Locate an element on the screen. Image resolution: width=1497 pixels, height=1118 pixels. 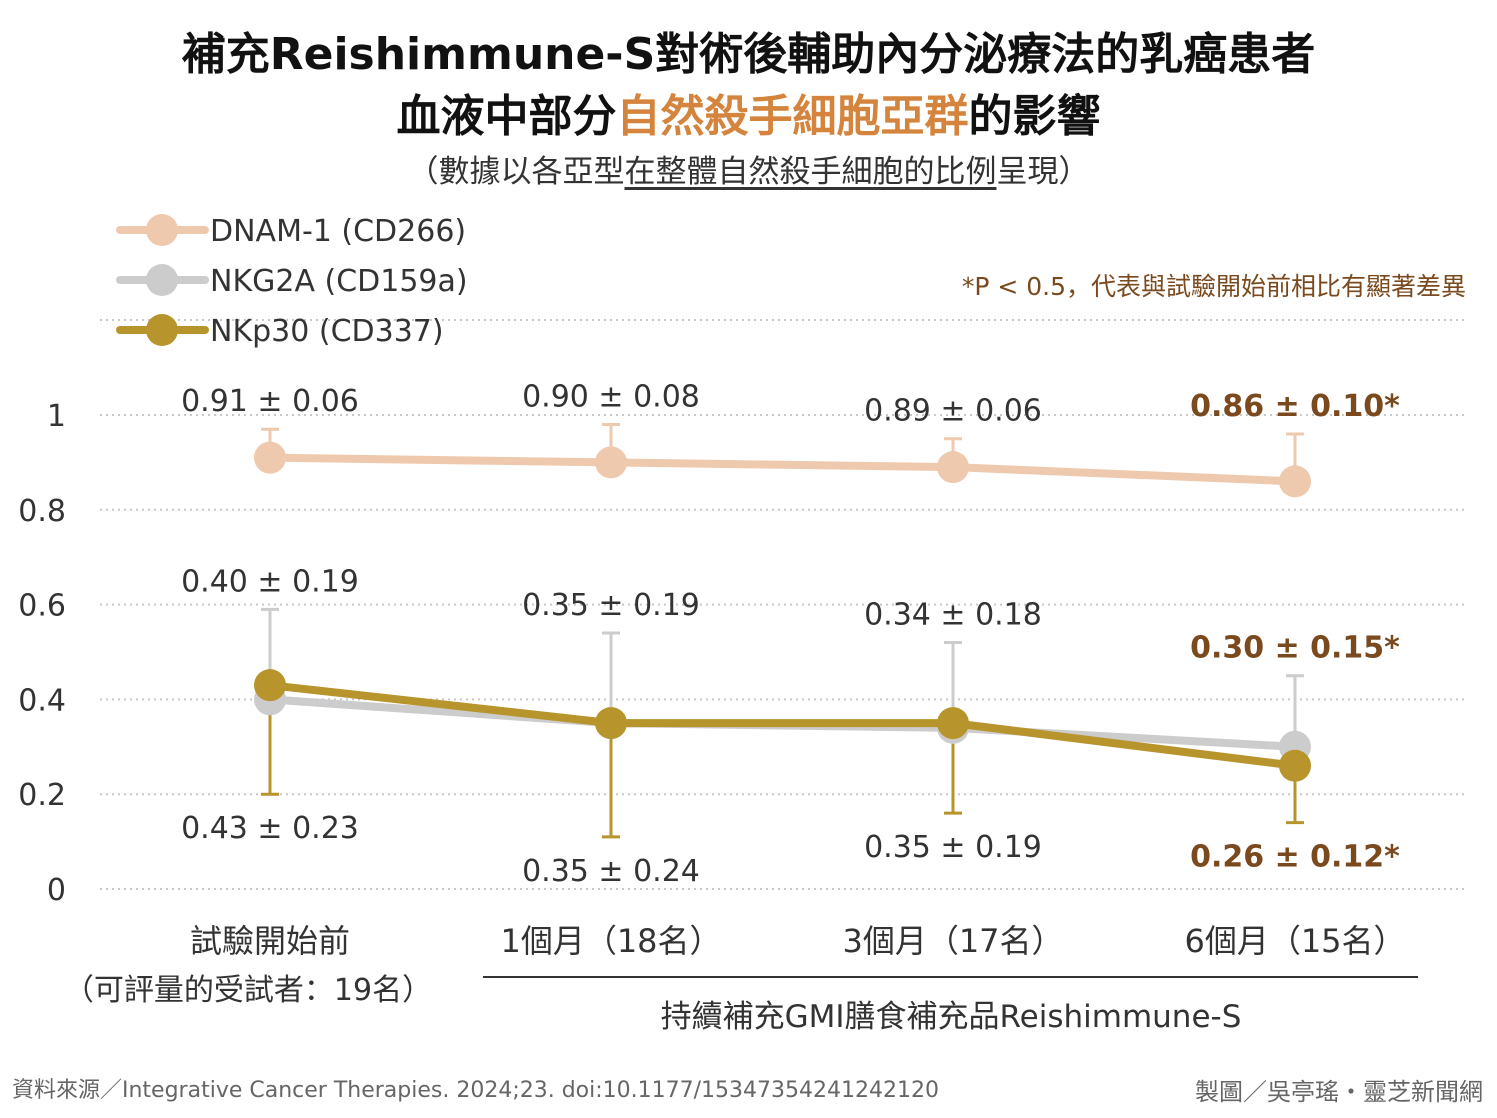
data-label-dnam1: 0.90 ± 0.08 is located at coordinates (611, 396).